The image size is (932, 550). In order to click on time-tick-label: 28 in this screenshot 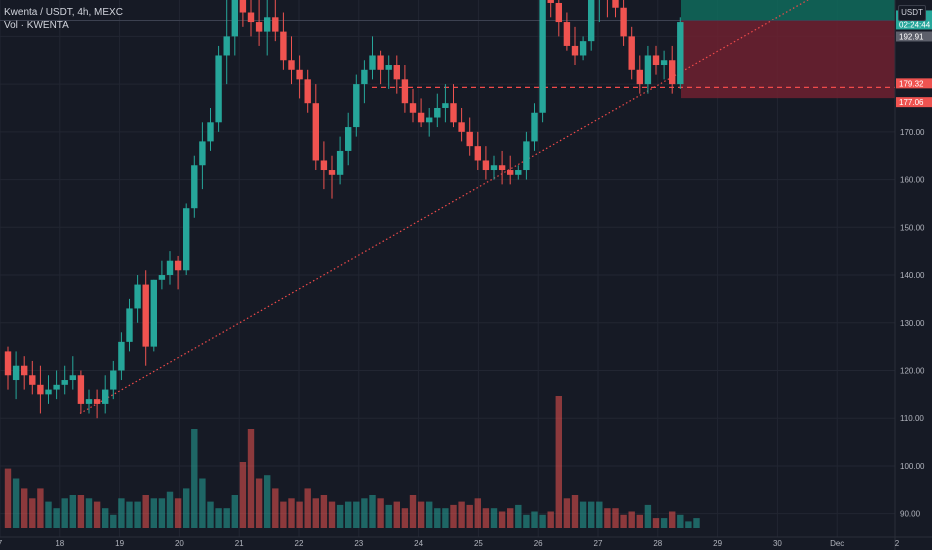, I will do `click(657, 543)`.